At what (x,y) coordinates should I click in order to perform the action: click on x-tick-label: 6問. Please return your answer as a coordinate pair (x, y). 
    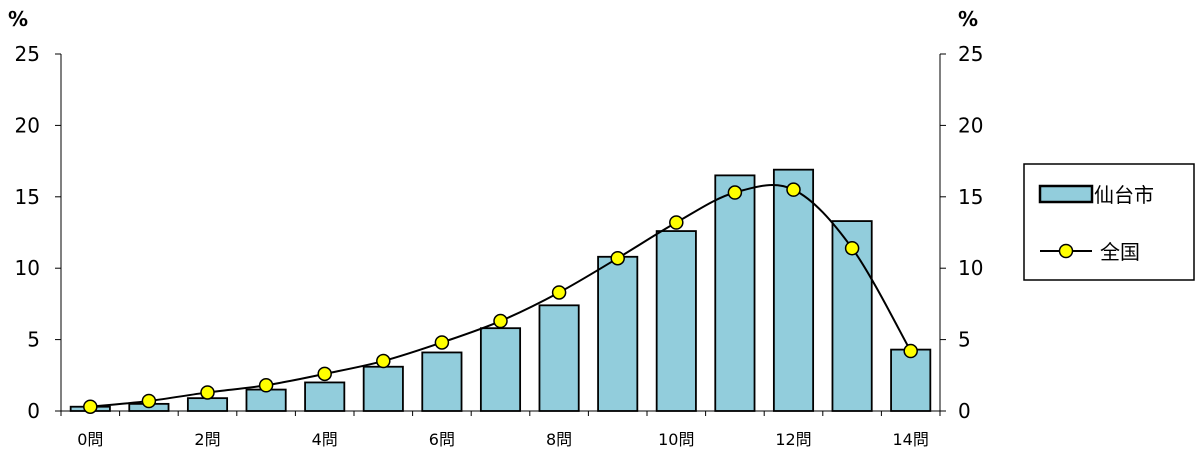
    Looking at the image, I should click on (442, 439).